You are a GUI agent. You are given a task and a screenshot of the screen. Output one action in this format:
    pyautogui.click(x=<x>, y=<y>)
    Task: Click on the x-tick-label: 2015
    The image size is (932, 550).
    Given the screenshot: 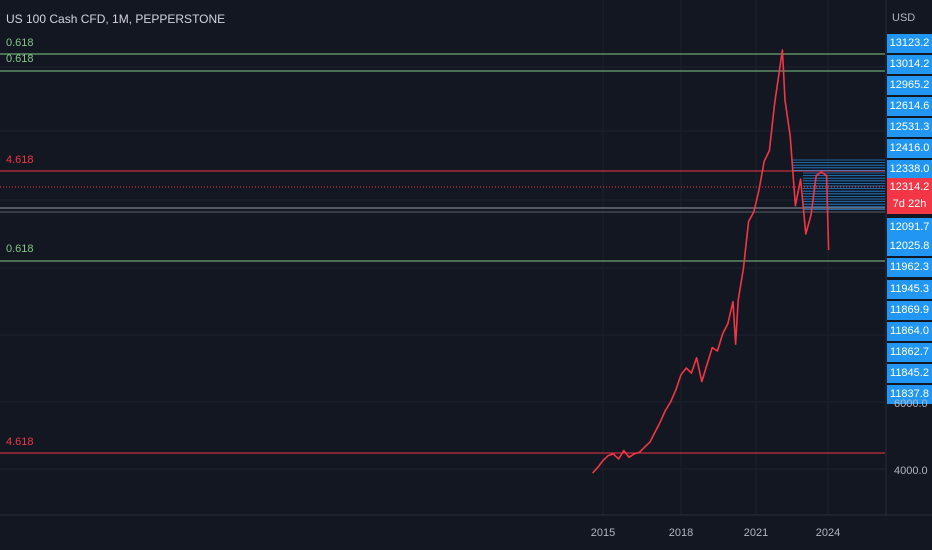 What is the action you would take?
    pyautogui.click(x=603, y=533)
    